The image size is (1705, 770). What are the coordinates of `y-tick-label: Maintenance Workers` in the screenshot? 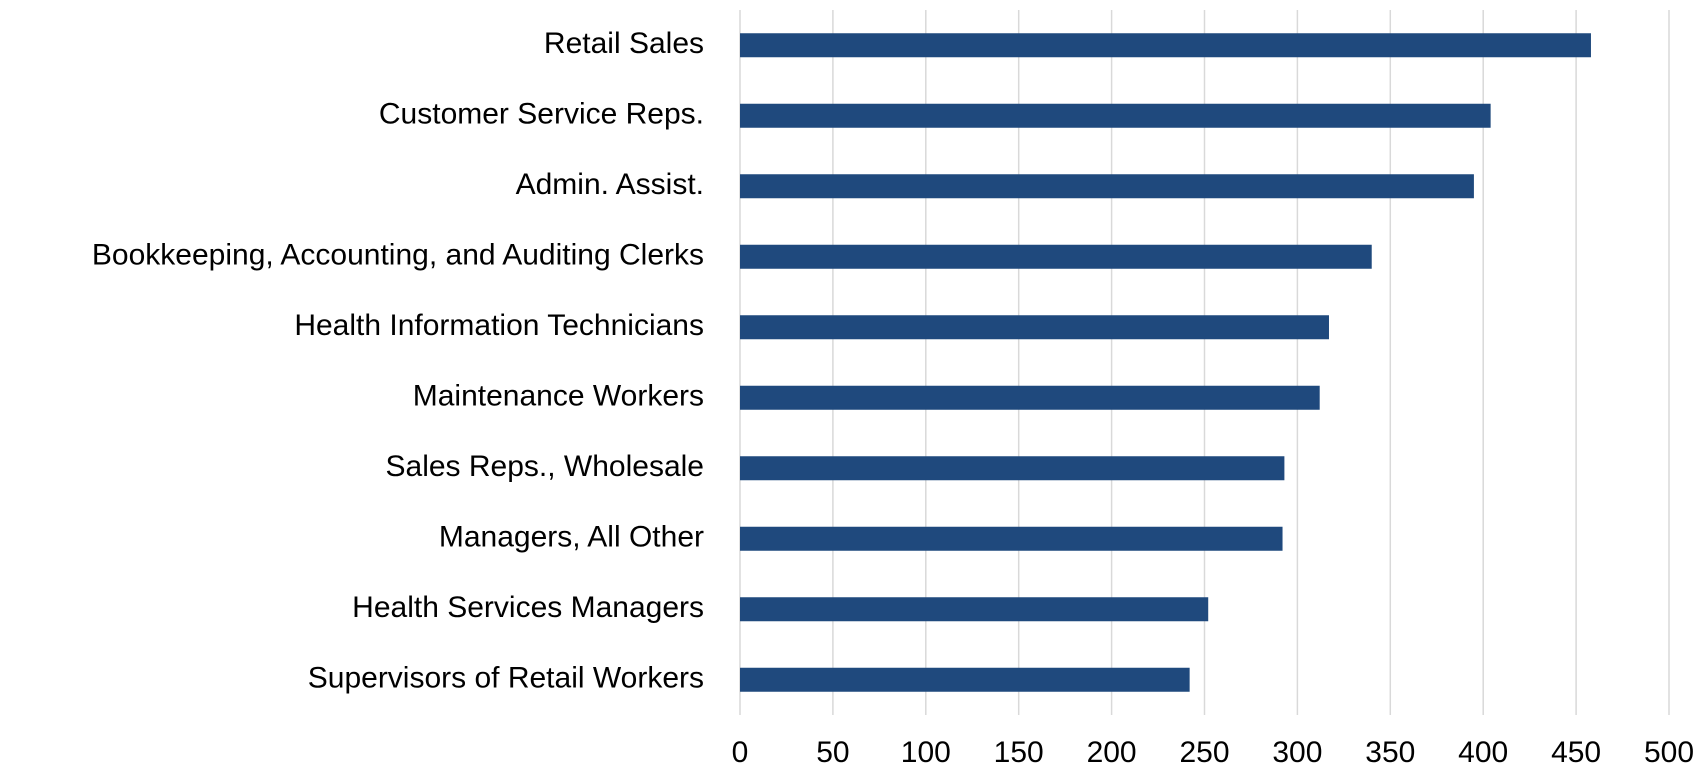 It's located at (558, 396).